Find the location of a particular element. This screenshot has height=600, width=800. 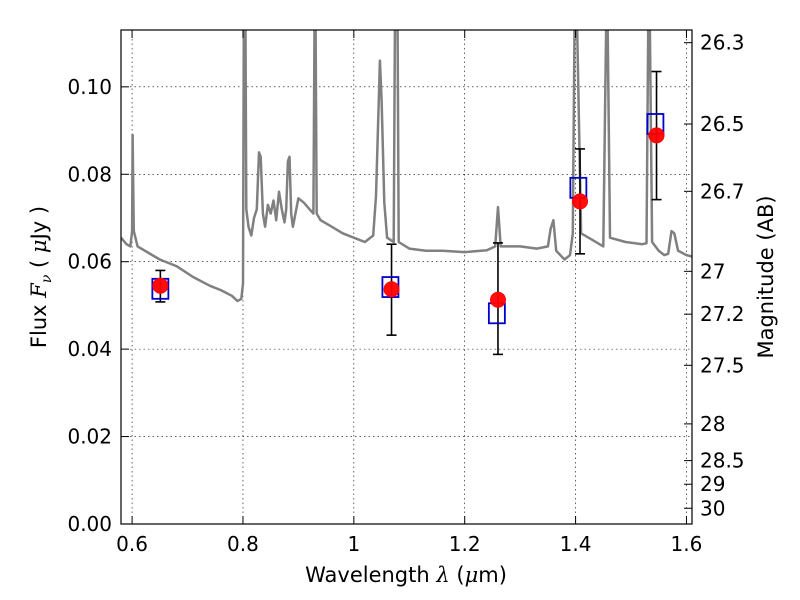

x-tick-label: 1.2 is located at coordinates (465, 544).